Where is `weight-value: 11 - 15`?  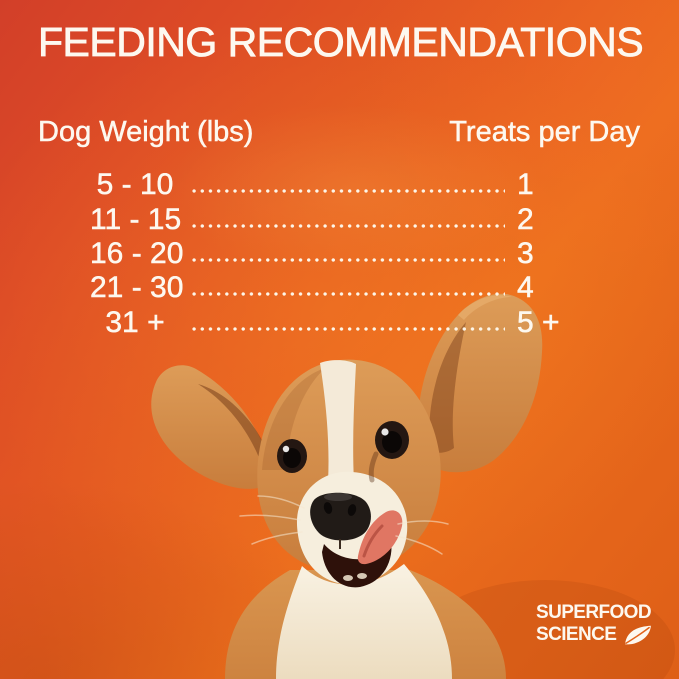
weight-value: 11 - 15 is located at coordinates (136, 219).